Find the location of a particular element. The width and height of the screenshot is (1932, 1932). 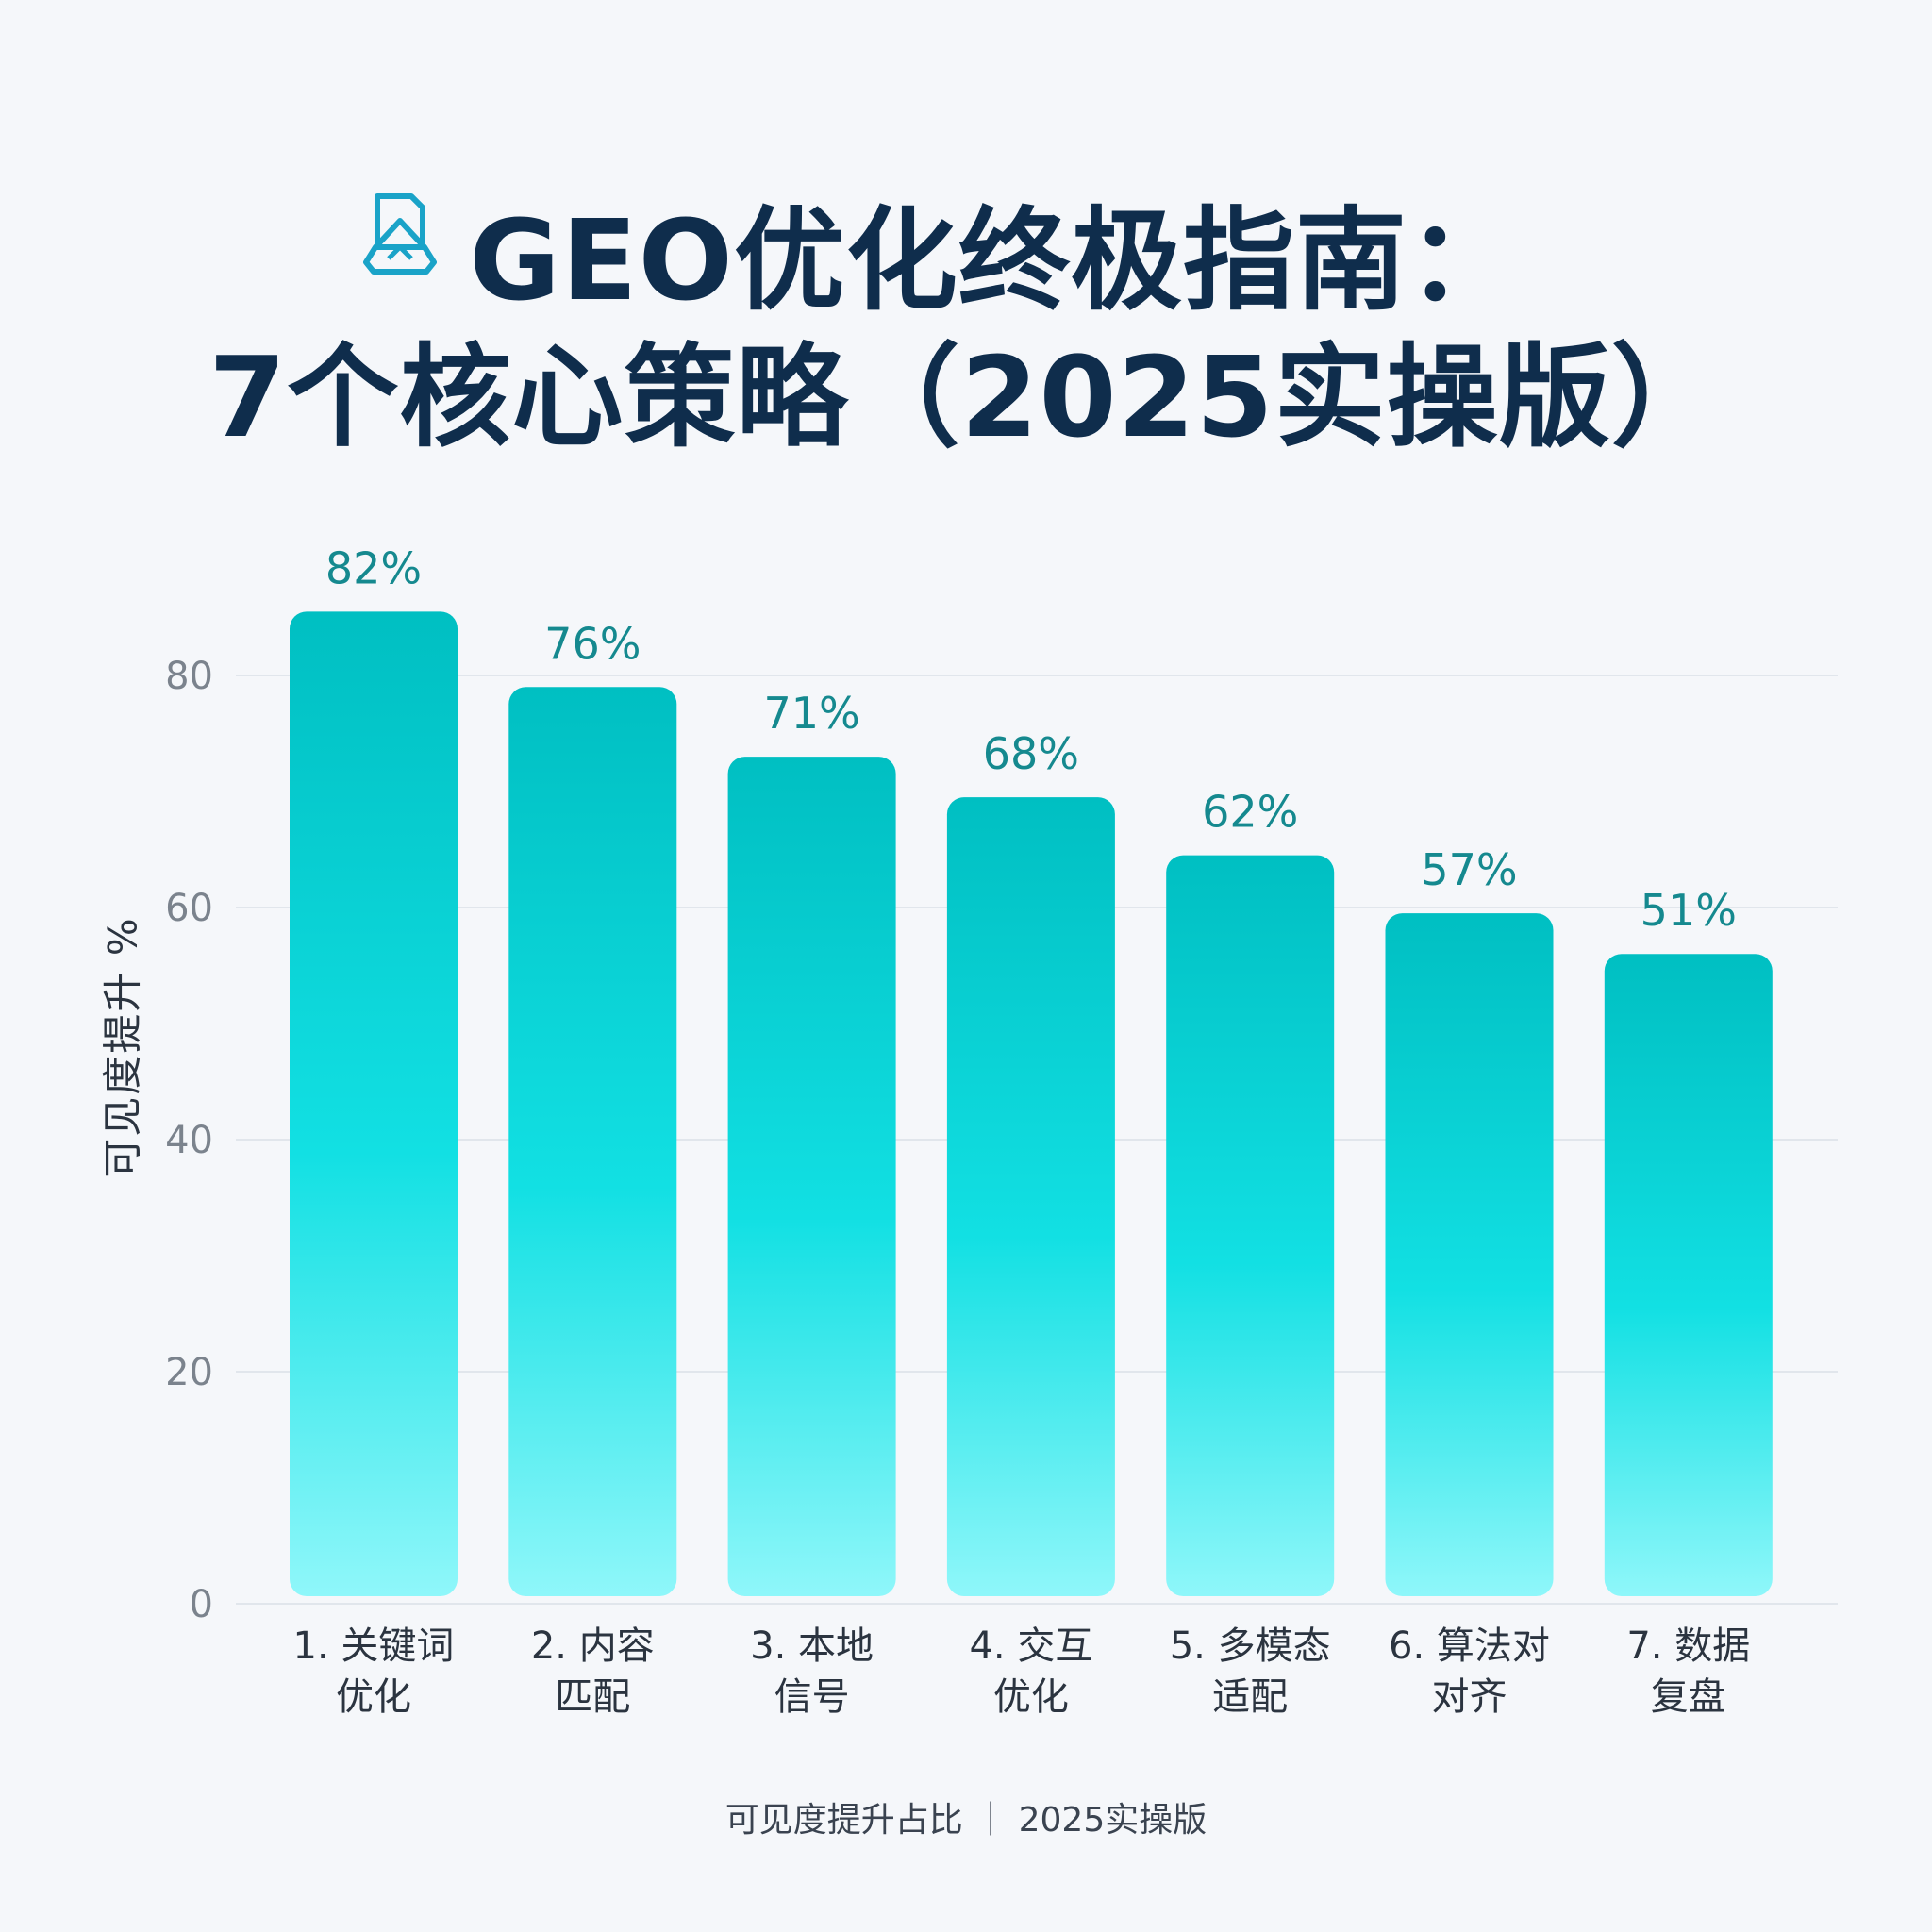

y-tick-label: 40 is located at coordinates (189, 1140).